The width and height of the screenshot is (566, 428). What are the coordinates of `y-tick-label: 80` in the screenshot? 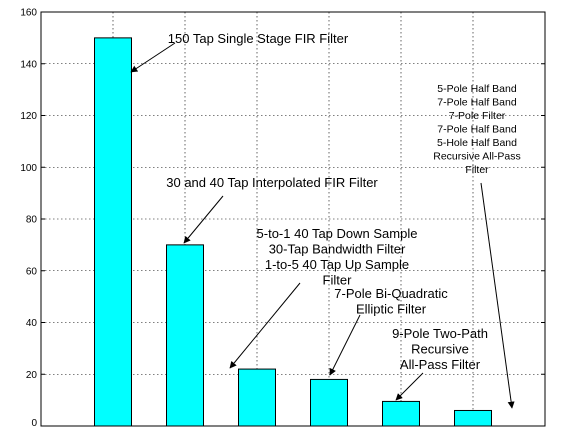 It's located at (32, 220).